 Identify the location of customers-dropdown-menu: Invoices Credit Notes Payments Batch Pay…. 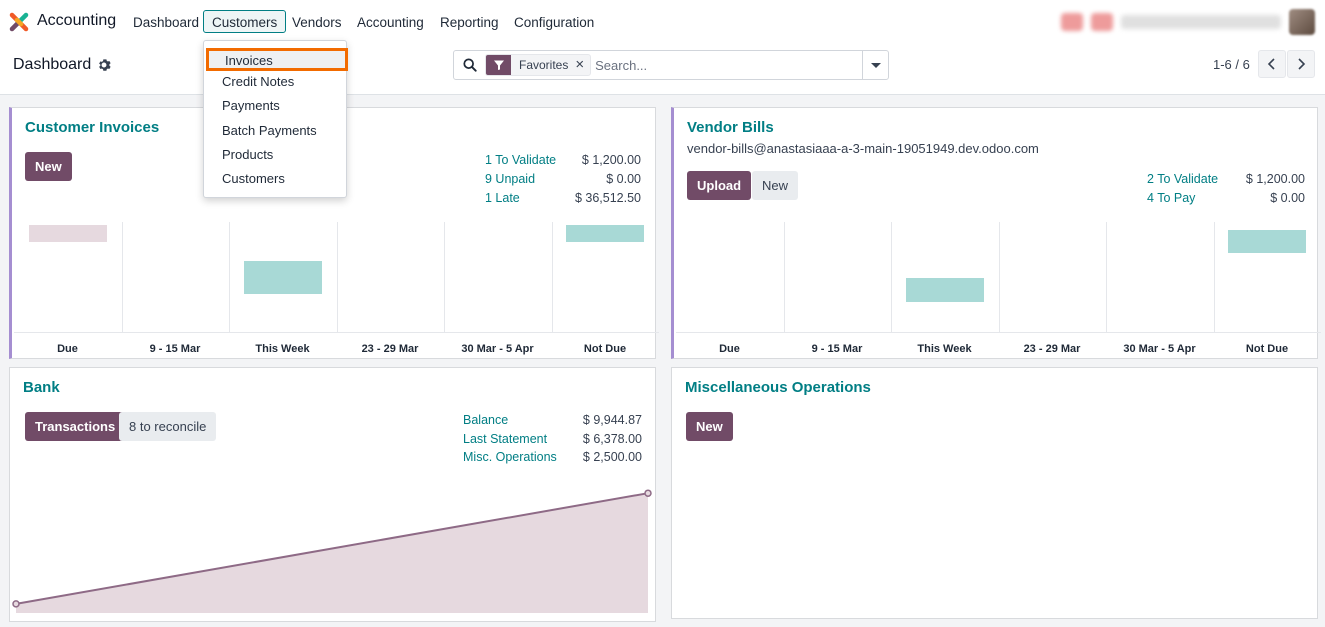
(275, 119).